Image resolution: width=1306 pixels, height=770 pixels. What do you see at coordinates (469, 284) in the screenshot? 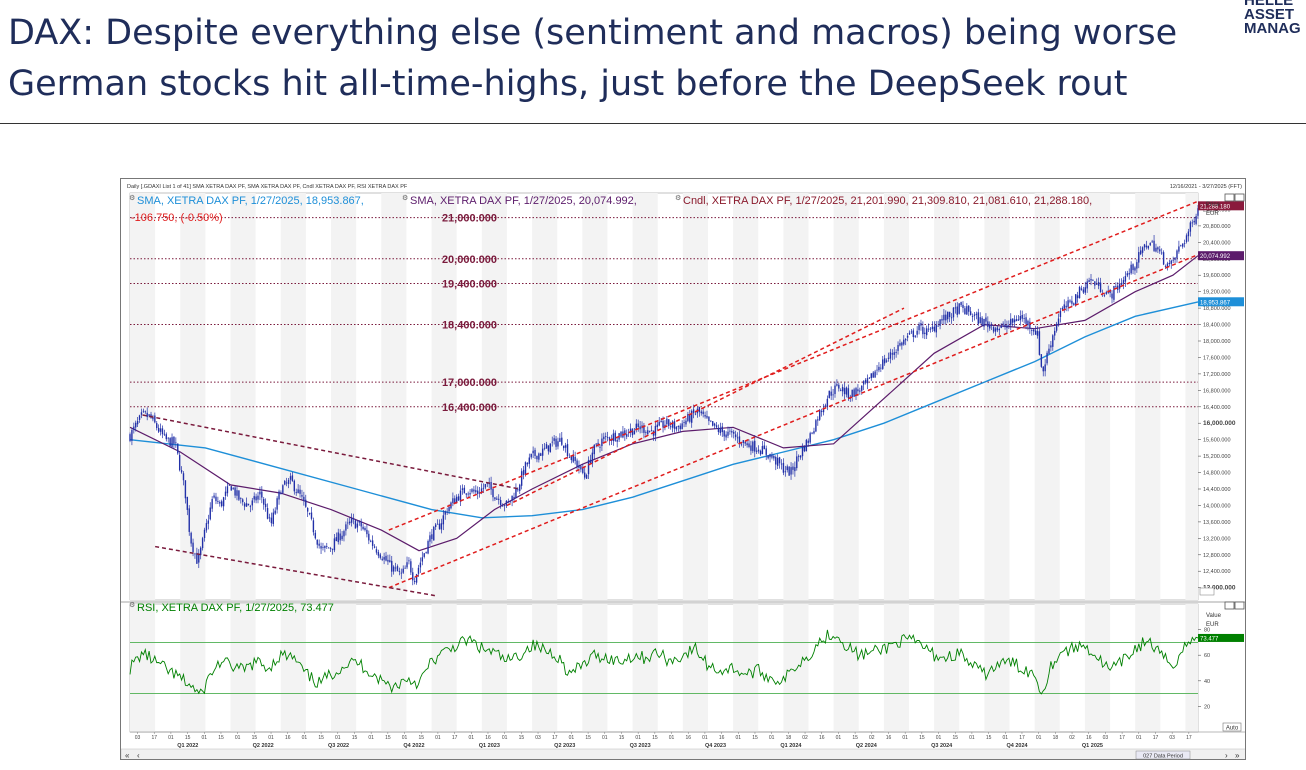
I see `level-label: 19,400.000` at bounding box center [469, 284].